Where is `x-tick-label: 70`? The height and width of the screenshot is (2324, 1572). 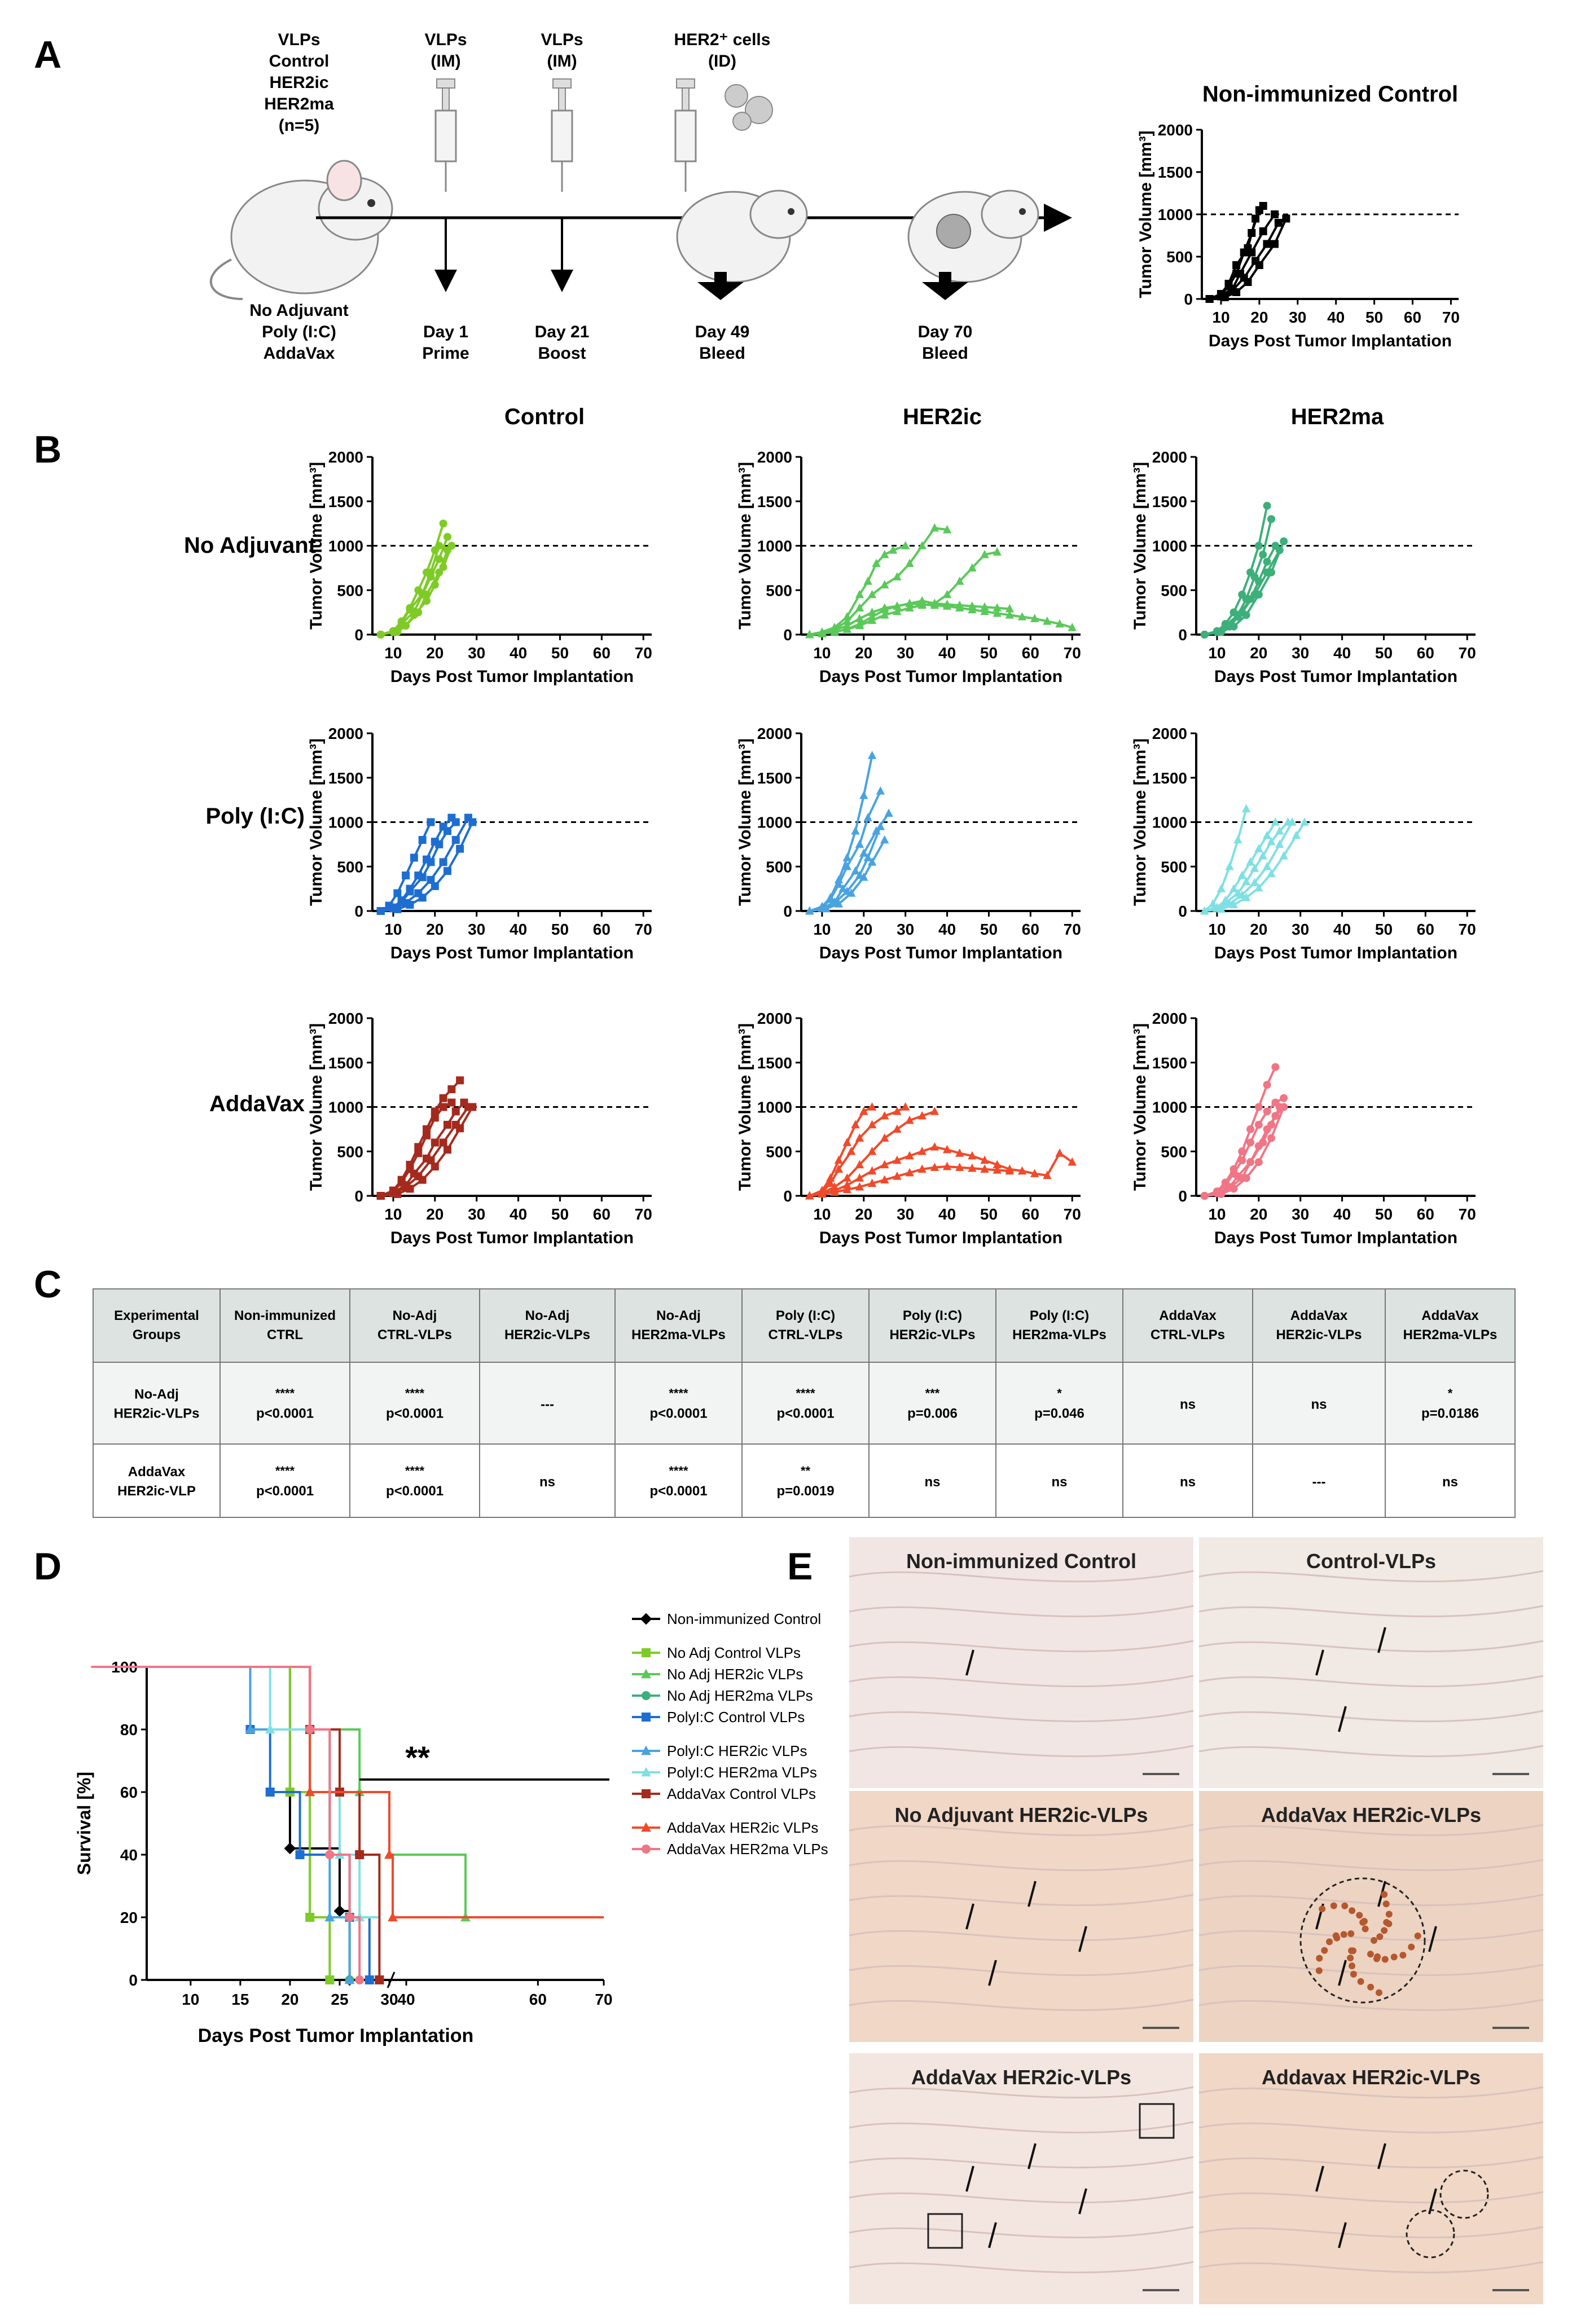
x-tick-label: 70 is located at coordinates (1451, 317).